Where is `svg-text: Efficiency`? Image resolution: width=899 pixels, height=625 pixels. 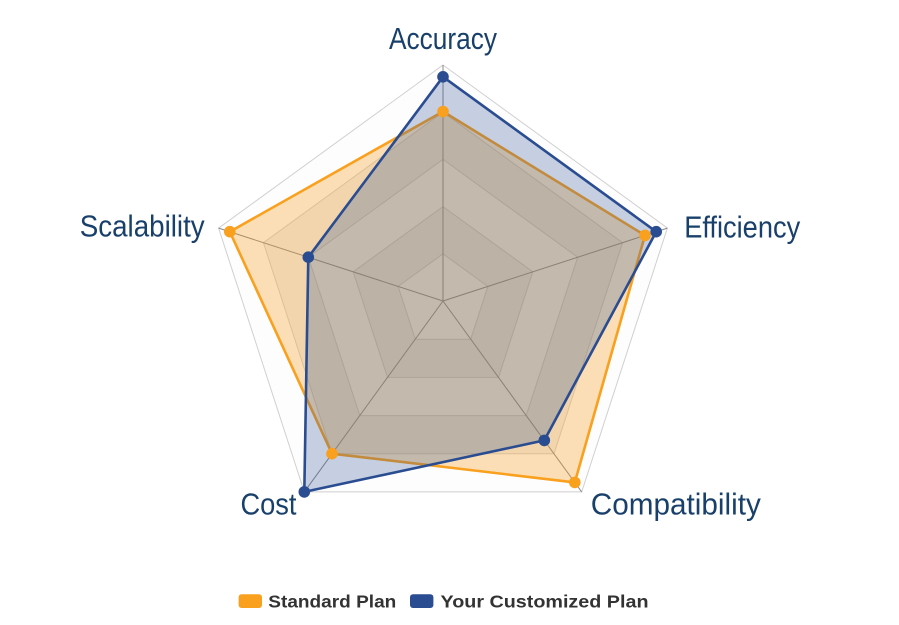
svg-text: Efficiency is located at coordinates (742, 227).